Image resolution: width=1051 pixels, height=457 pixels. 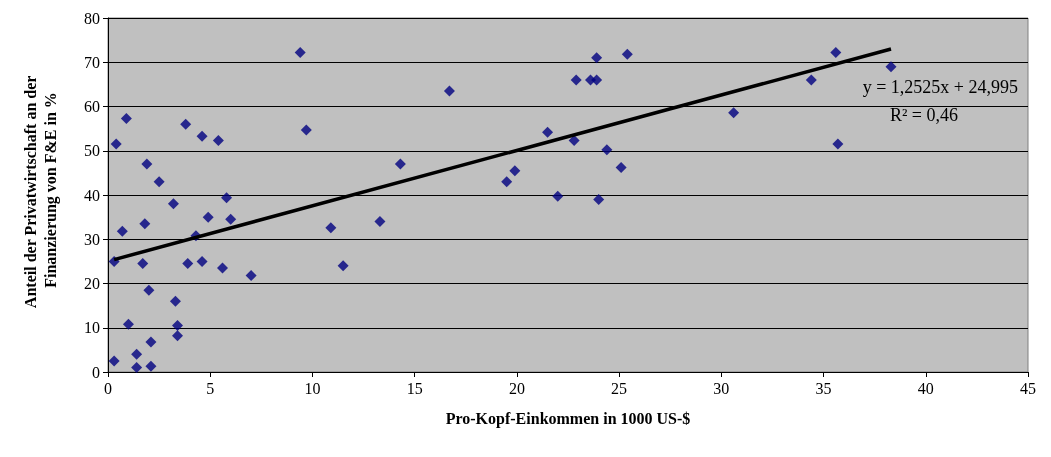 What do you see at coordinates (414, 388) in the screenshot?
I see `x-tick-label: 15` at bounding box center [414, 388].